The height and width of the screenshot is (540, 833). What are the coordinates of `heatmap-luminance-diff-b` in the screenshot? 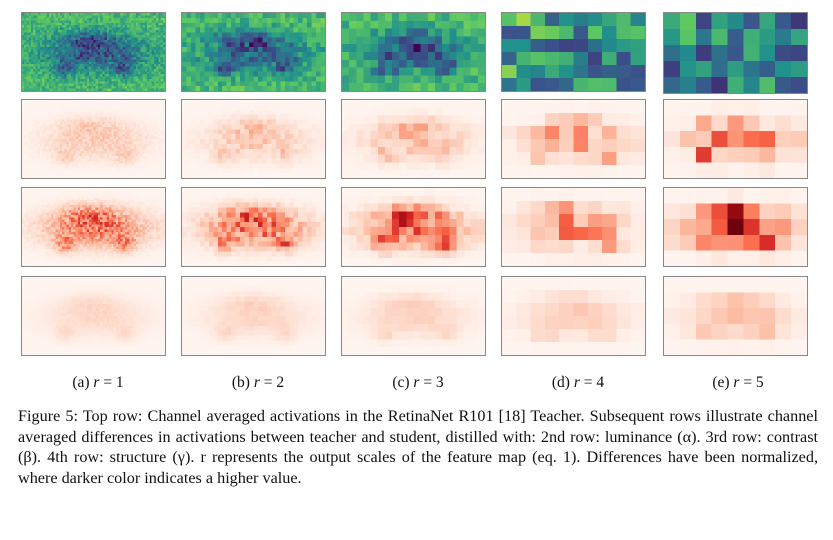 It's located at (253, 139).